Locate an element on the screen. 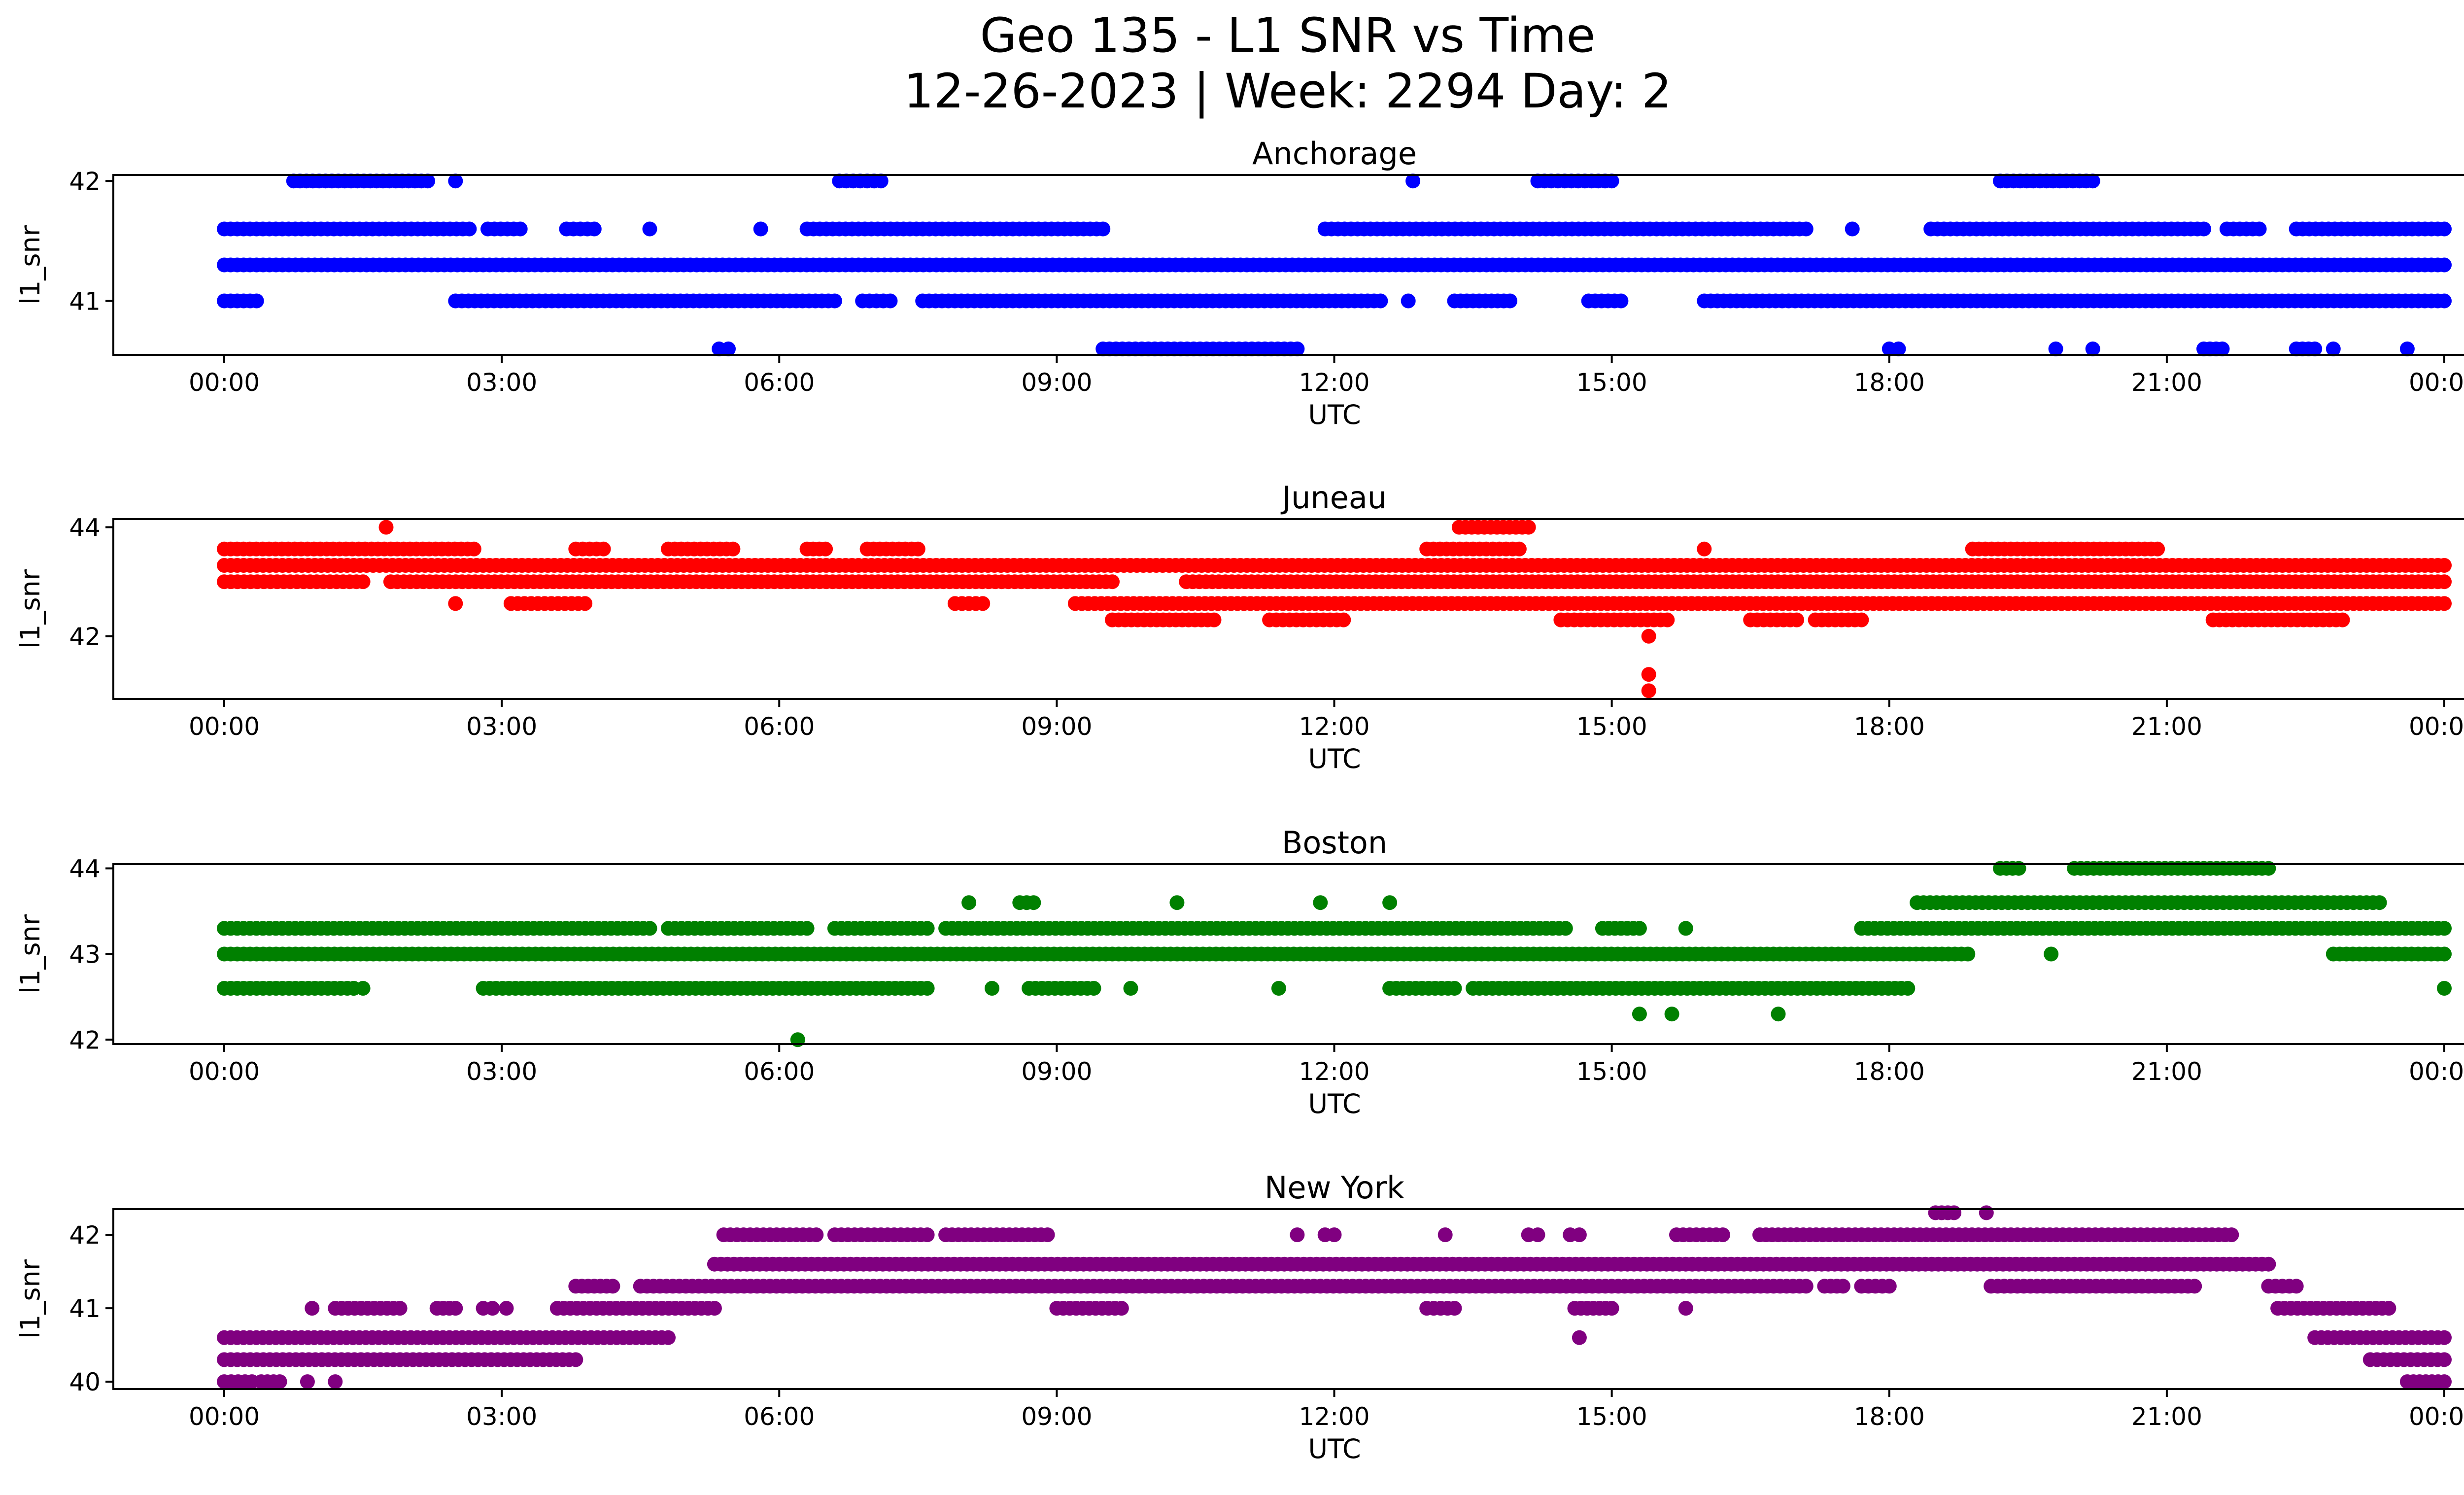  subplot-title: New York is located at coordinates (1334, 1188).